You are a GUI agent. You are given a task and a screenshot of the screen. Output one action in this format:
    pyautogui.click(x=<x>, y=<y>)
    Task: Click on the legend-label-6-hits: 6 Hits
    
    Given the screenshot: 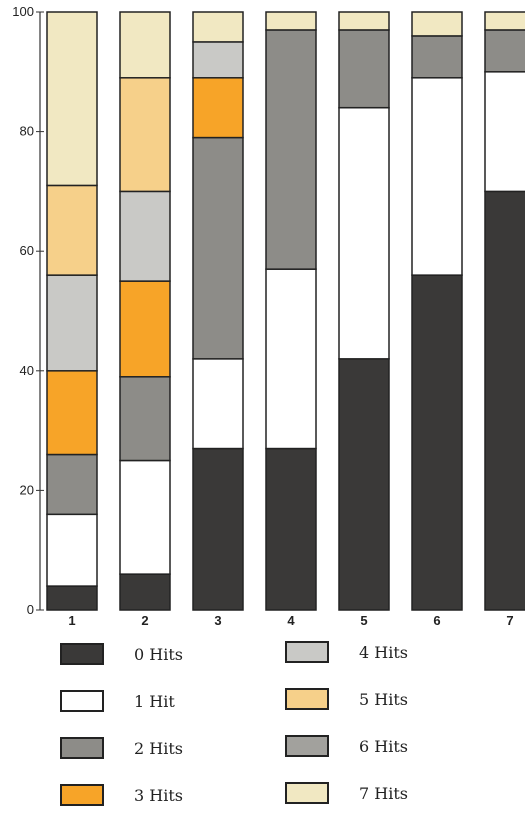 What is the action you would take?
    pyautogui.click(x=383, y=746)
    